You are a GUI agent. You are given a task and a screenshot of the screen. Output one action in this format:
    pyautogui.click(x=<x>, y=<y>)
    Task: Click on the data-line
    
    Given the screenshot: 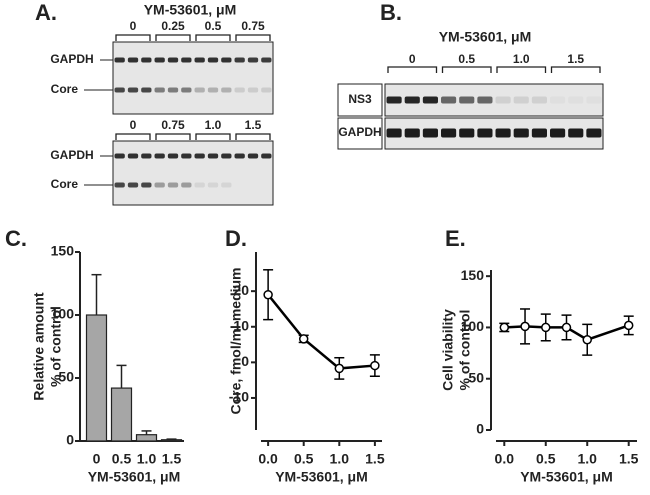 What is the action you would take?
    pyautogui.click(x=321, y=331)
    